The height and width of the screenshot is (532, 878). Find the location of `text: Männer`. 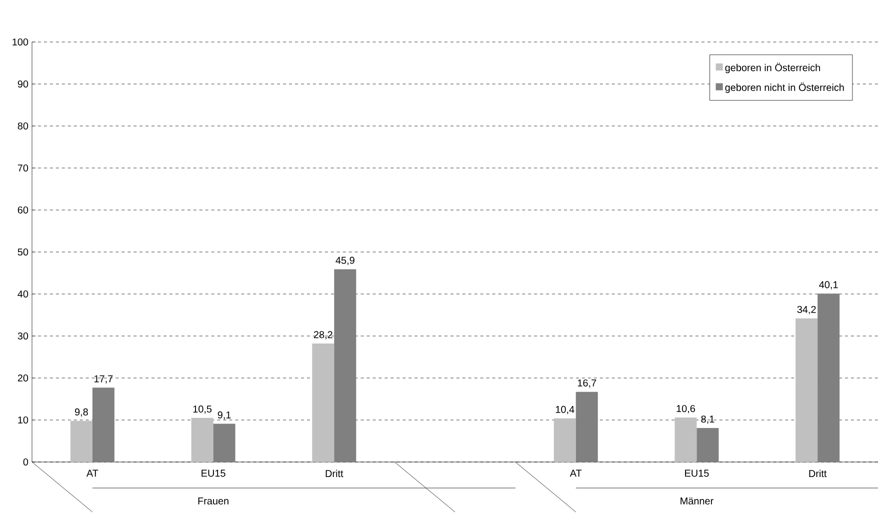

text: Männer is located at coordinates (697, 501).